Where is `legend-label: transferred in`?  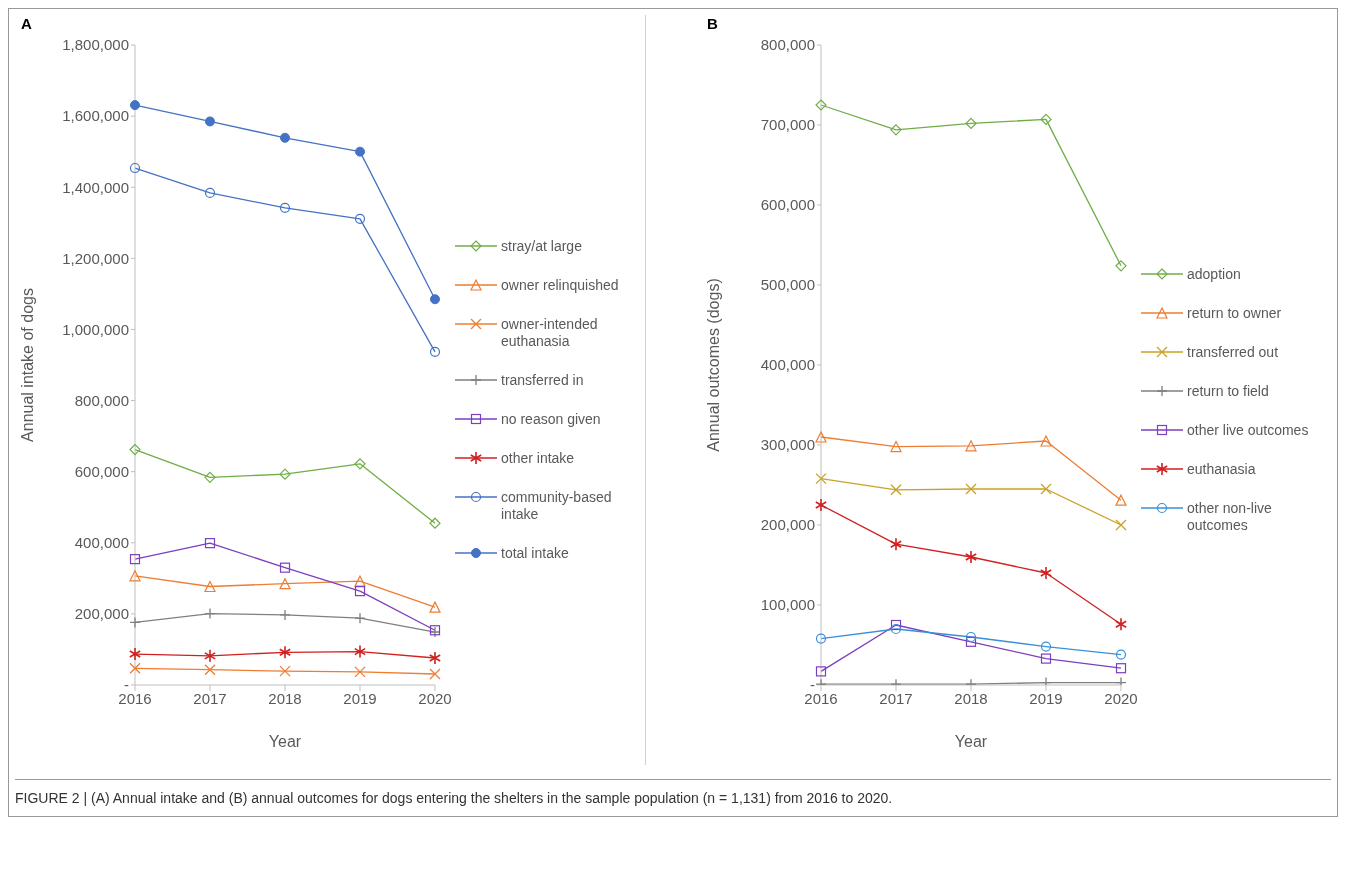
legend-label: transferred in is located at coordinates (542, 380).